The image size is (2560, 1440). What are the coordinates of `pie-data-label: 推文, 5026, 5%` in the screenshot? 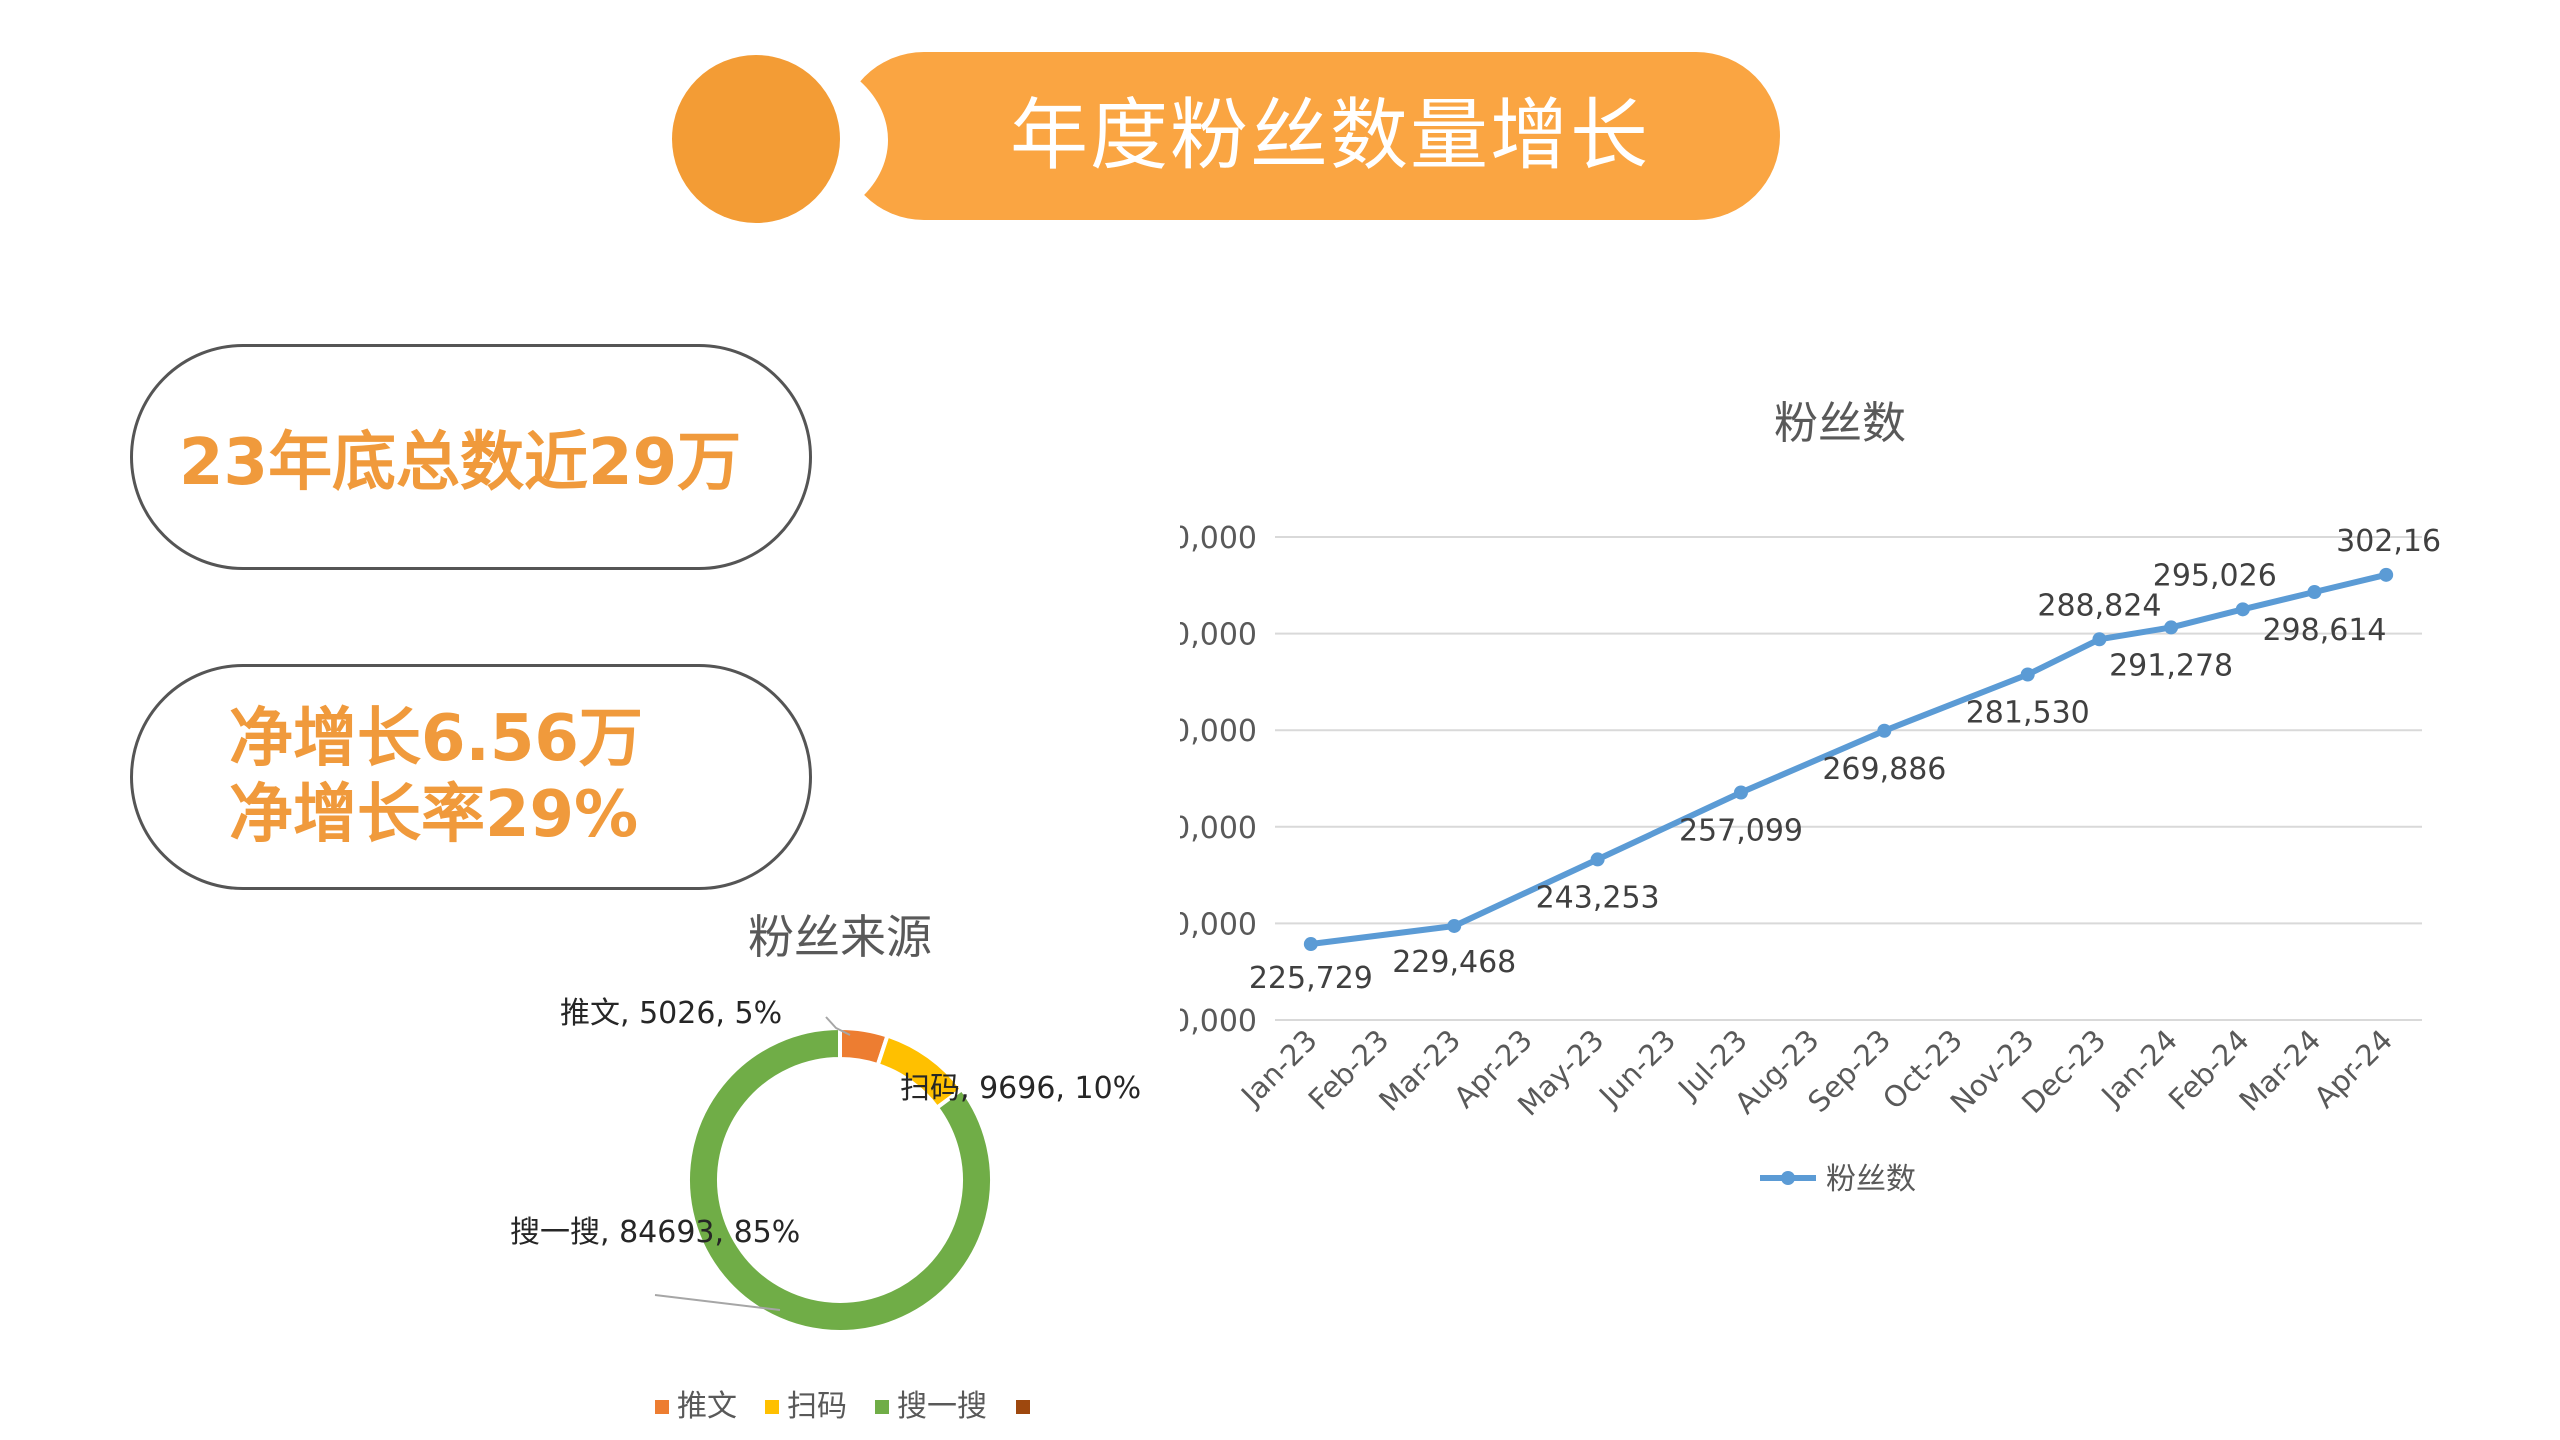 It's located at (671, 1013).